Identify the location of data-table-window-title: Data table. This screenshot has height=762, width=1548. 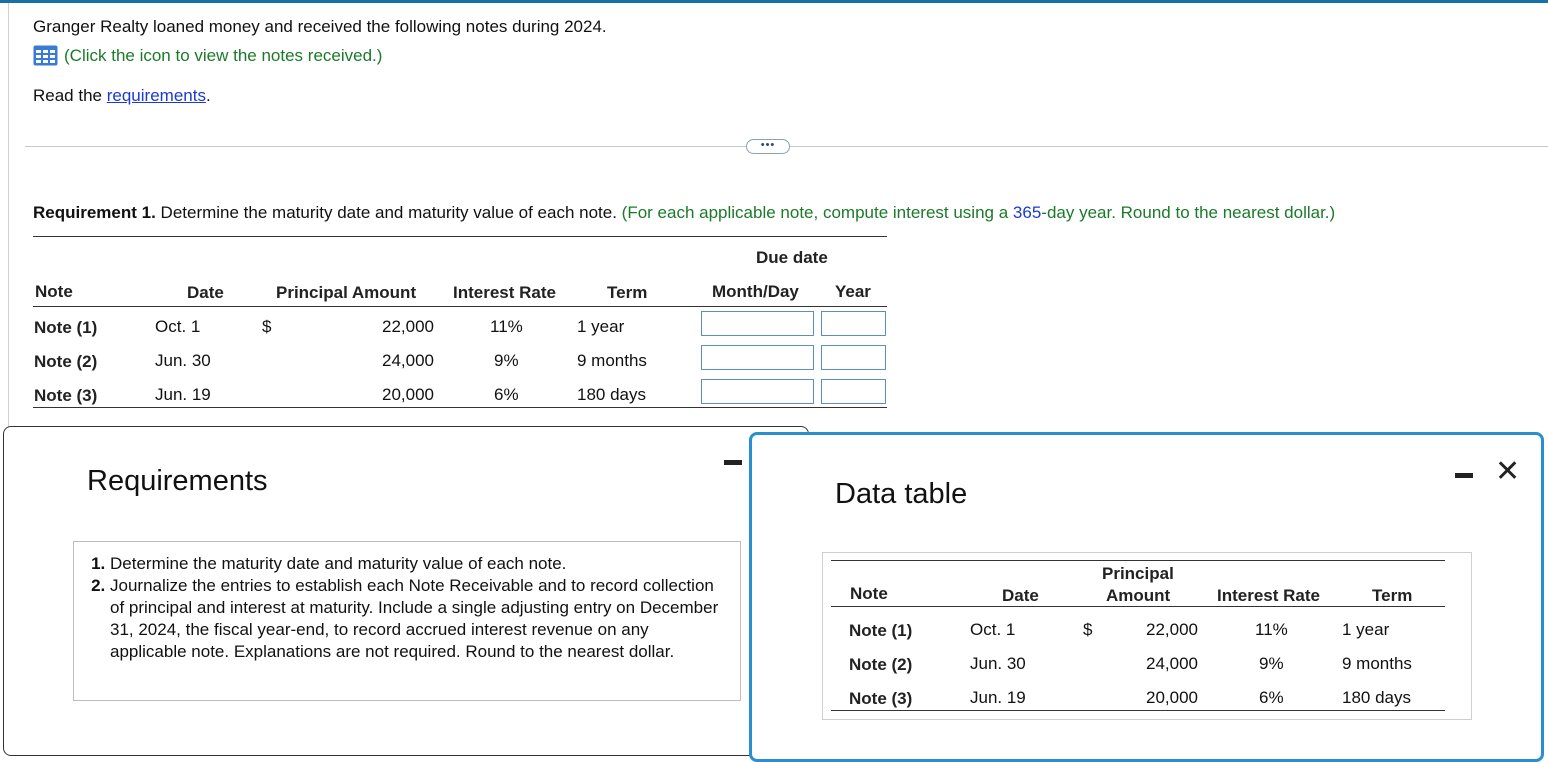
(901, 494).